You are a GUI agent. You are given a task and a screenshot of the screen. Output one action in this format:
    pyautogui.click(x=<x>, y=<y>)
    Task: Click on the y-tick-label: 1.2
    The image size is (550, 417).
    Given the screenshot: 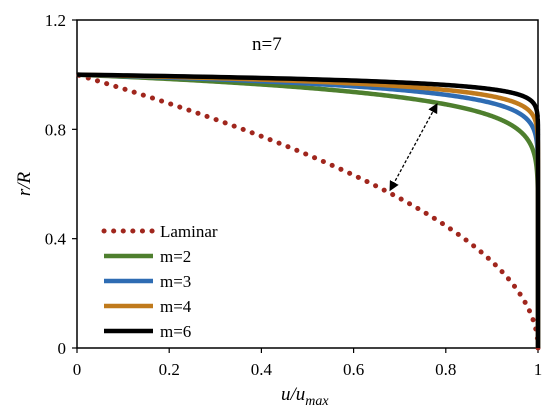 What is the action you would take?
    pyautogui.click(x=55, y=20)
    